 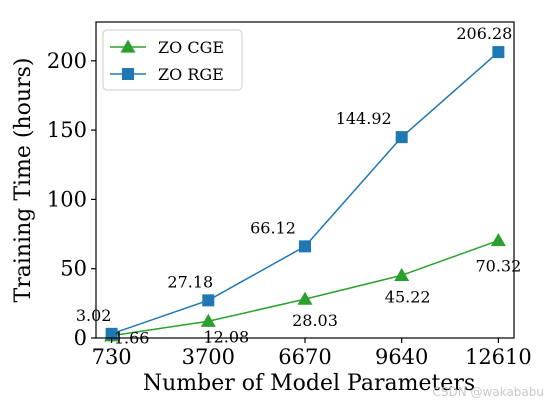 What do you see at coordinates (401, 357) in the screenshot?
I see `x-tick-label: 9640` at bounding box center [401, 357].